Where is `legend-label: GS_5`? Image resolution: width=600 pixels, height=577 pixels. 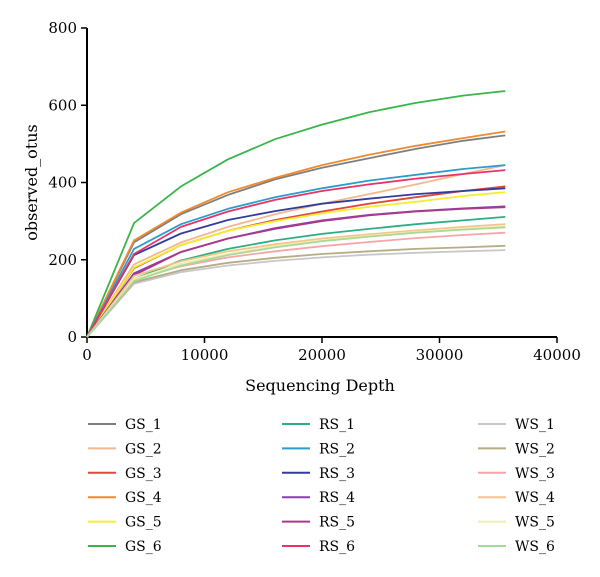 legend-label: GS_5 is located at coordinates (143, 523).